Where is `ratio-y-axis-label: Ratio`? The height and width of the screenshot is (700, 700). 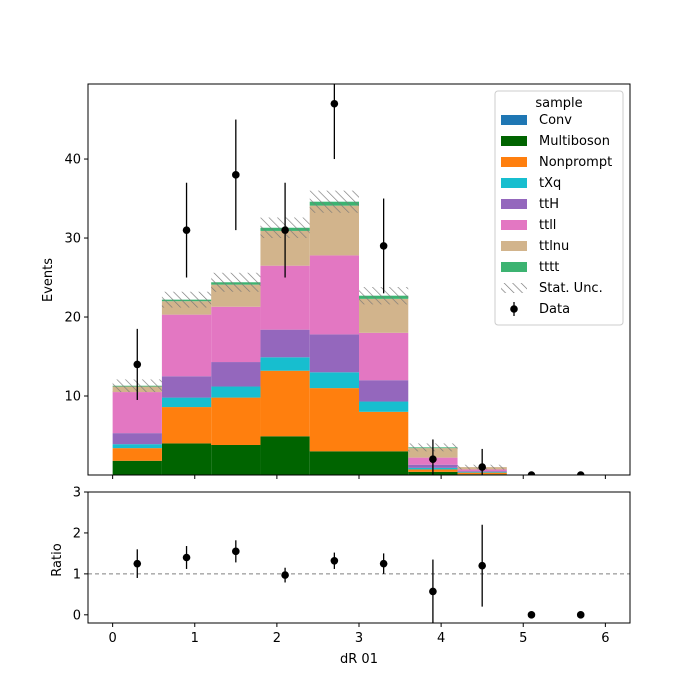
ratio-y-axis-label: Ratio is located at coordinates (57, 559).